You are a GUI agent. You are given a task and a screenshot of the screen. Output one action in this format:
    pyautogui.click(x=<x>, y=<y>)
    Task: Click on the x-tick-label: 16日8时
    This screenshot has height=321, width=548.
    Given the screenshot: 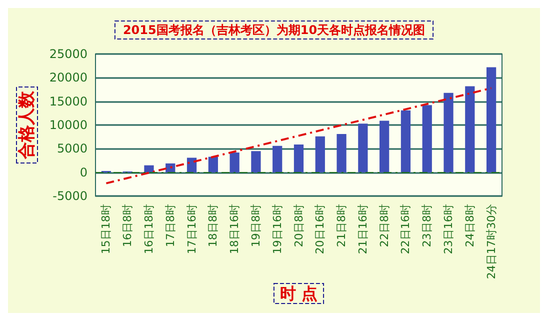 What is the action you would take?
    pyautogui.click(x=127, y=226)
    